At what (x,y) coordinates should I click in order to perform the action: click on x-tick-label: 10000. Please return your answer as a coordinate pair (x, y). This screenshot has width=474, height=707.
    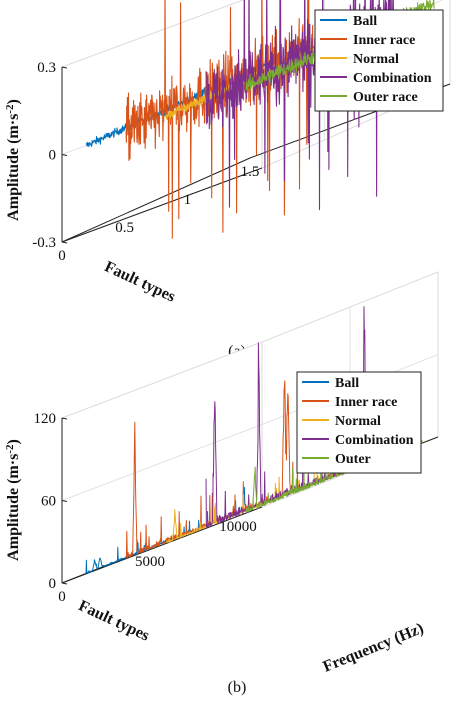
    Looking at the image, I should click on (238, 527).